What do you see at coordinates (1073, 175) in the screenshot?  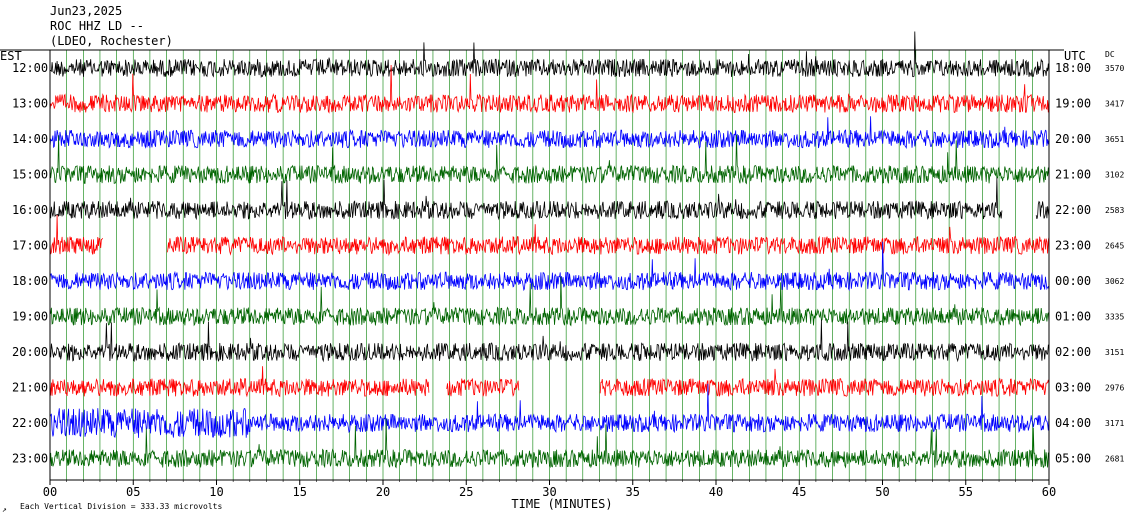 I see `utc-row-label: 21:00` at bounding box center [1073, 175].